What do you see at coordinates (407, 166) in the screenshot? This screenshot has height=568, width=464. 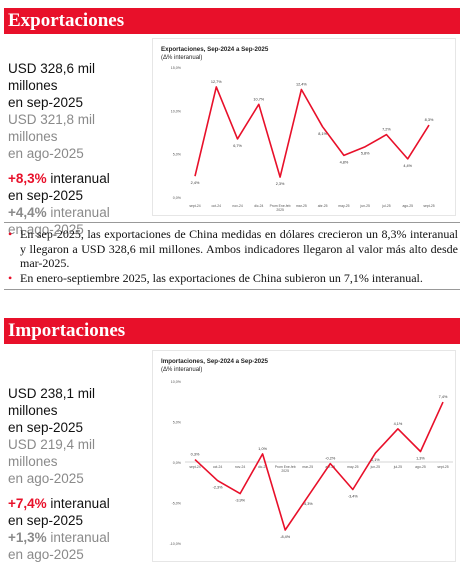 I see `data-label: 4,4%` at bounding box center [407, 166].